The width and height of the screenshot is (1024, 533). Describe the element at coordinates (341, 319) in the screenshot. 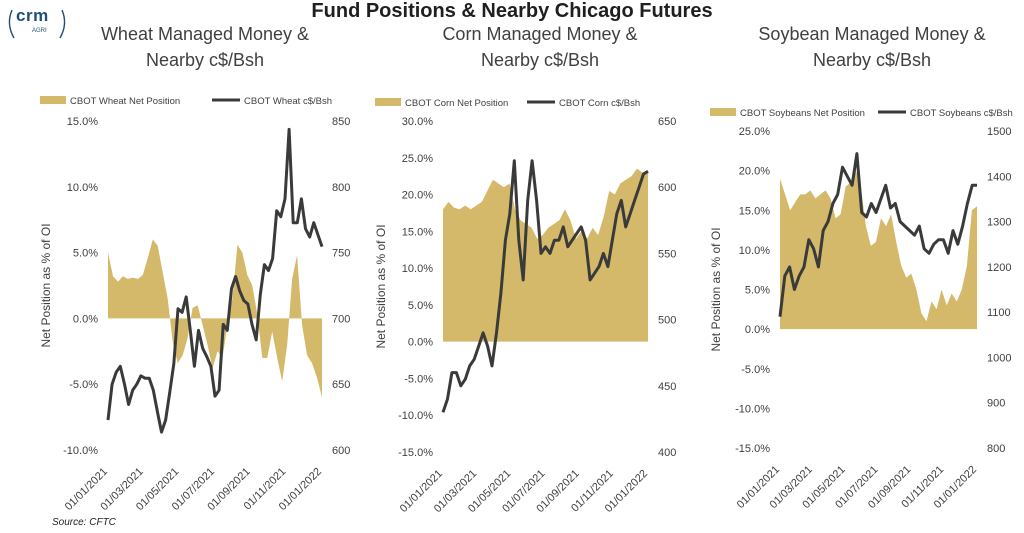

I see `y2-tick-label: 700` at that location.